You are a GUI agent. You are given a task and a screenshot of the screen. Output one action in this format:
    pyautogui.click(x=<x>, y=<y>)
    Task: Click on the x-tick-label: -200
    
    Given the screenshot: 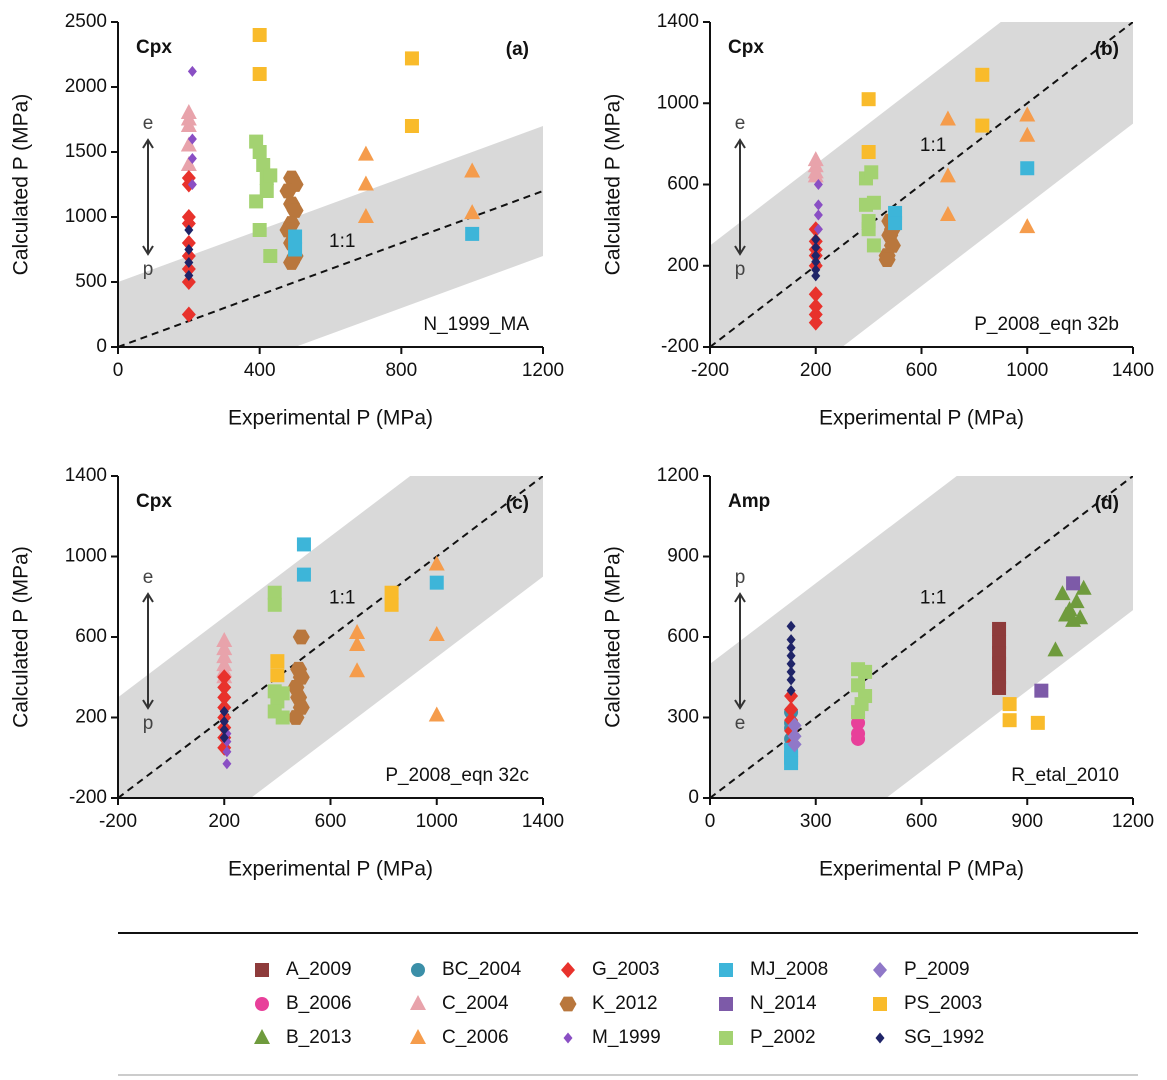 What is the action you would take?
    pyautogui.click(x=710, y=370)
    